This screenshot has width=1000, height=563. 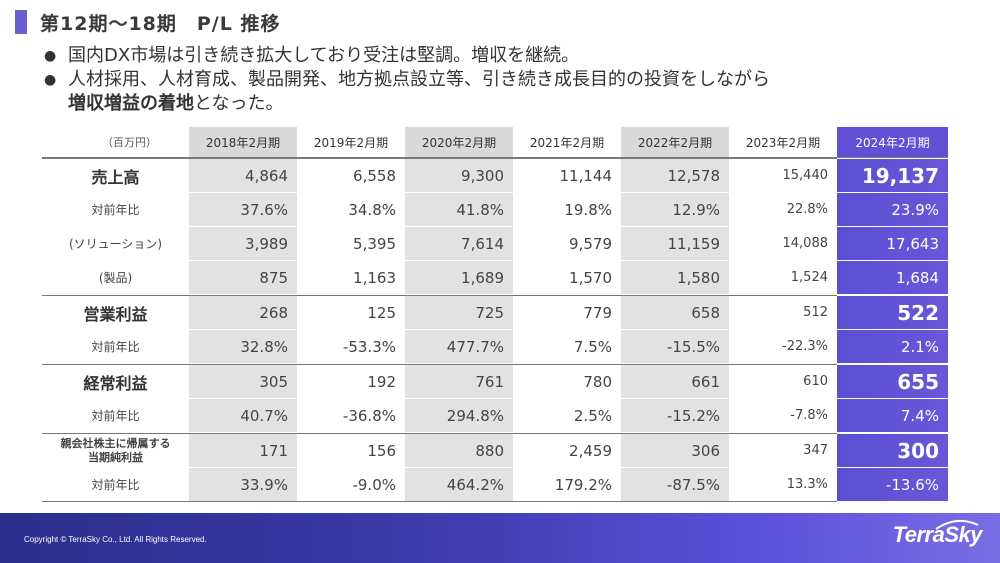 I want to click on table-cell: 192, so click(x=351, y=381).